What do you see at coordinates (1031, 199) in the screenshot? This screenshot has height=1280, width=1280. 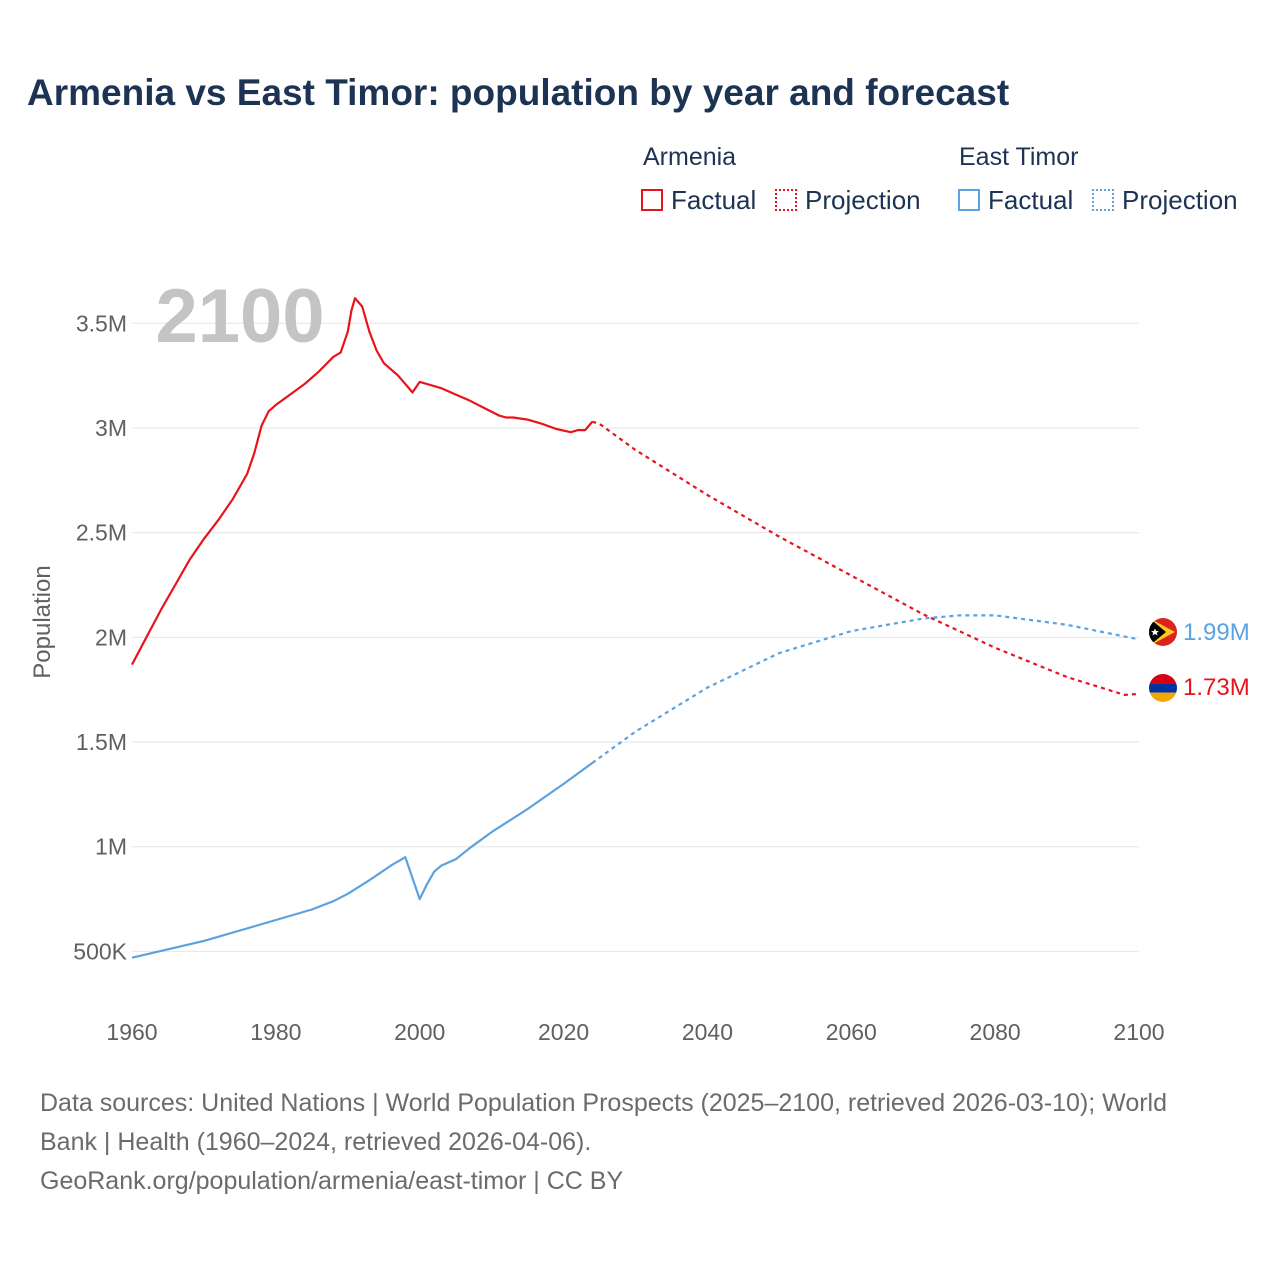 I see `legend-east-timor-factual-label: Factual` at bounding box center [1031, 199].